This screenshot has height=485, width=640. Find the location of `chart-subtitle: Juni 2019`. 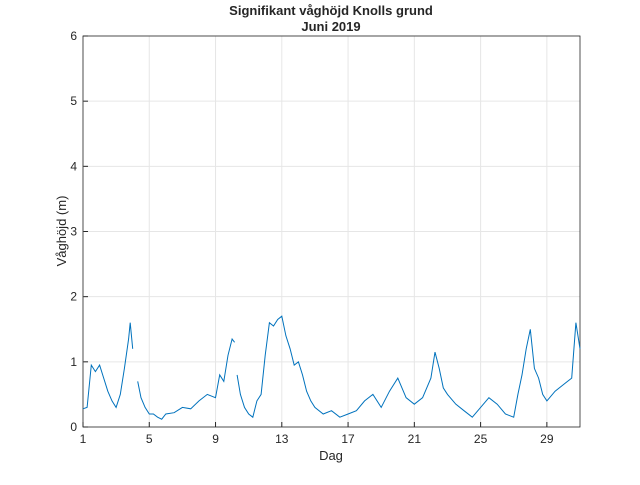

chart-subtitle: Juni 2019 is located at coordinates (330, 26).